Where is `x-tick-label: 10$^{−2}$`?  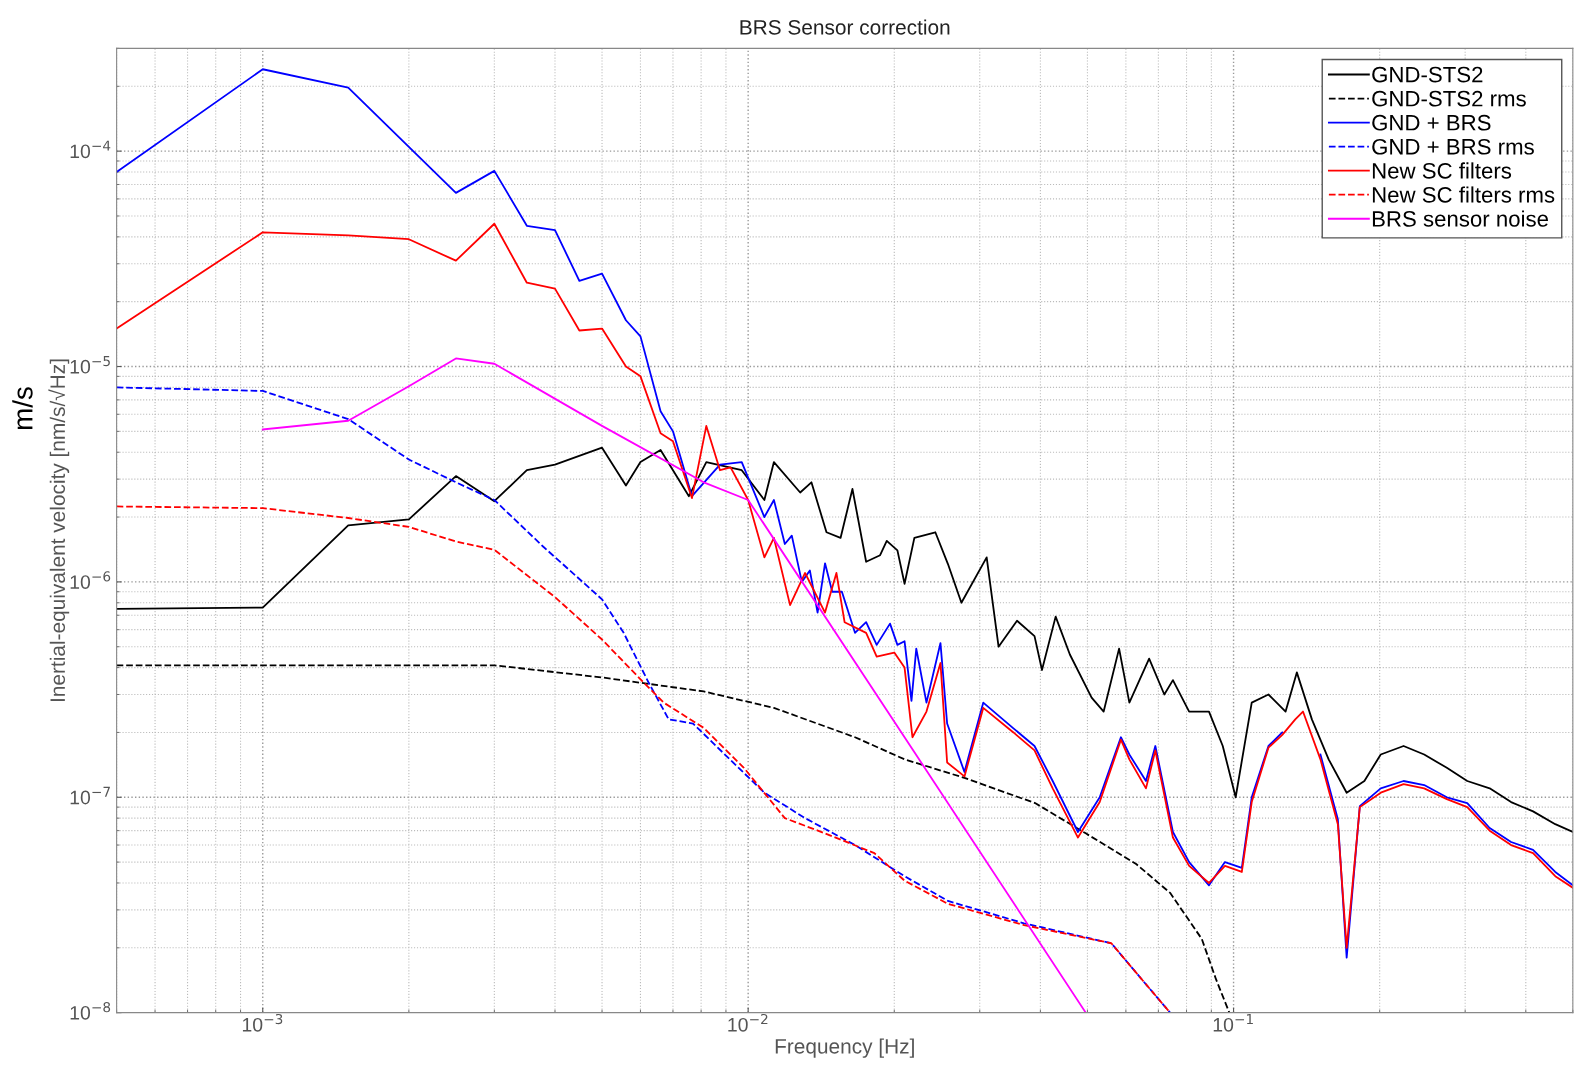
x-tick-label: 10$^{−2}$ is located at coordinates (748, 1022).